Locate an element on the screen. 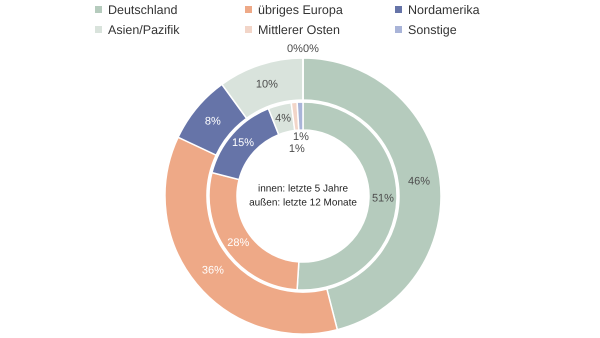 The height and width of the screenshot is (338, 600). data-label: 28% is located at coordinates (238, 243).